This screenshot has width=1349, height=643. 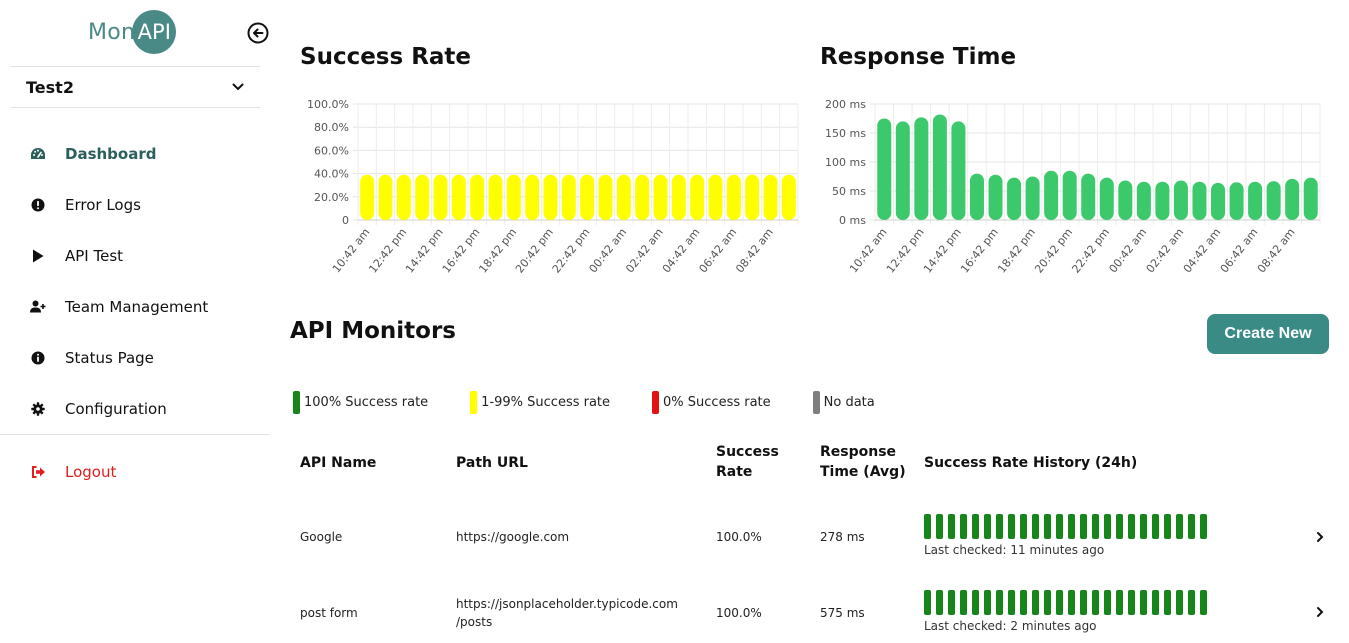 What do you see at coordinates (366, 402) in the screenshot?
I see `legend-label: 100% Success rate` at bounding box center [366, 402].